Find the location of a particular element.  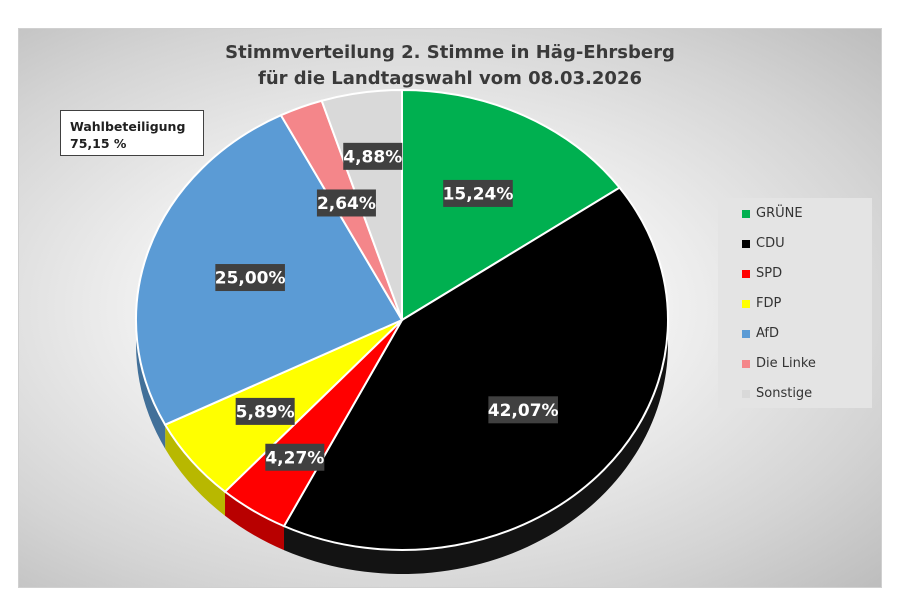

legend-label-cdu: CDU is located at coordinates (770, 243).